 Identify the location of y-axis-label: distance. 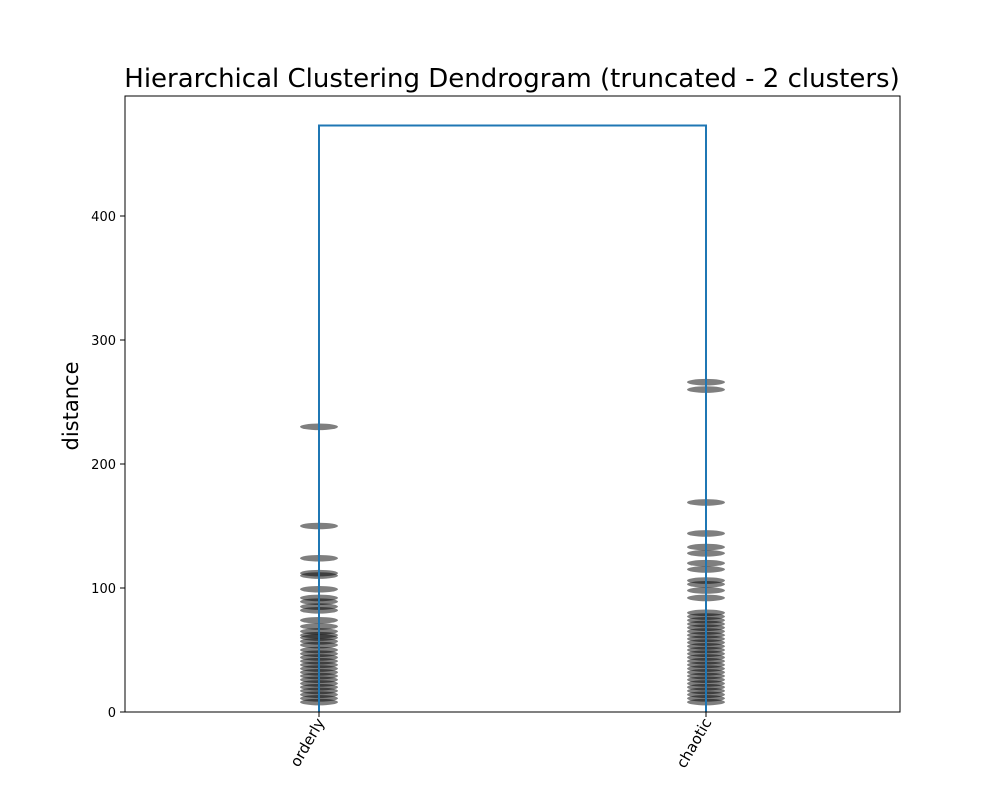
(71, 406).